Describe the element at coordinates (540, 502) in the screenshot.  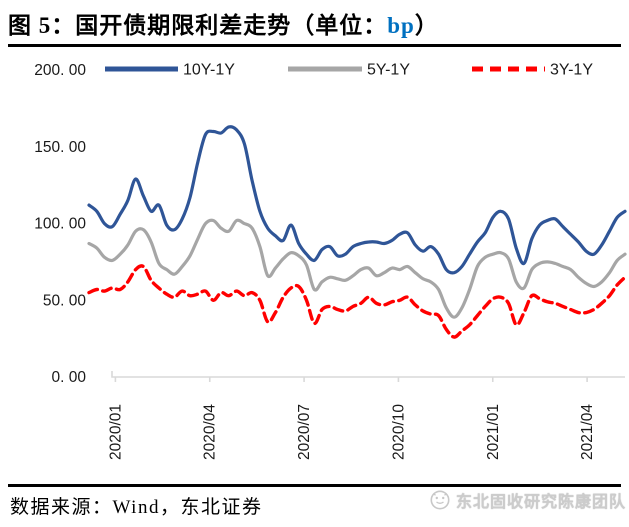
I see `team-badge-label: 东北固收研究陈康团队` at that location.